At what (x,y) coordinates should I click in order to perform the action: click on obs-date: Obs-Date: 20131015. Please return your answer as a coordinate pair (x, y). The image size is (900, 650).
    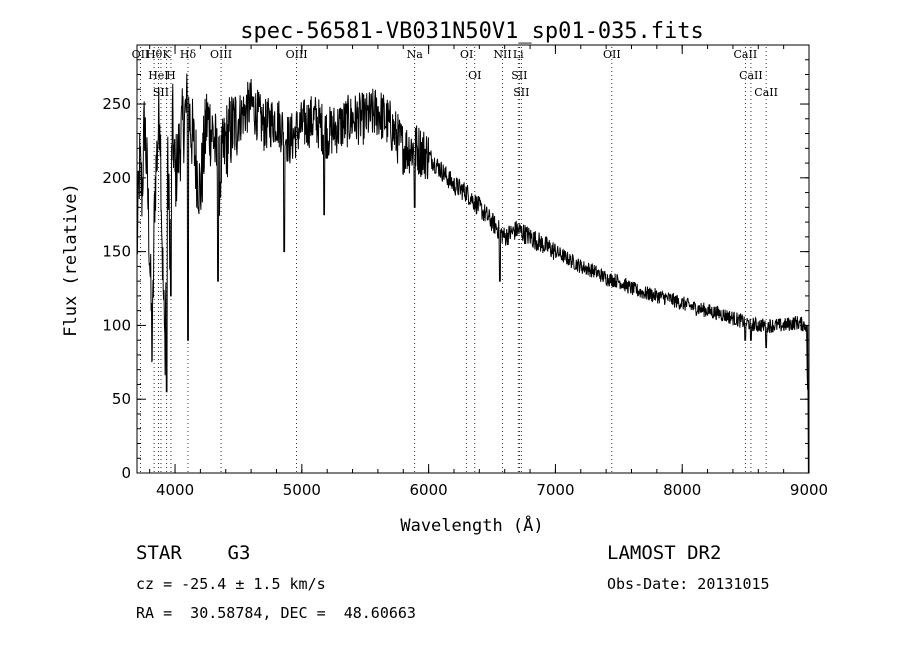
    Looking at the image, I should click on (688, 584).